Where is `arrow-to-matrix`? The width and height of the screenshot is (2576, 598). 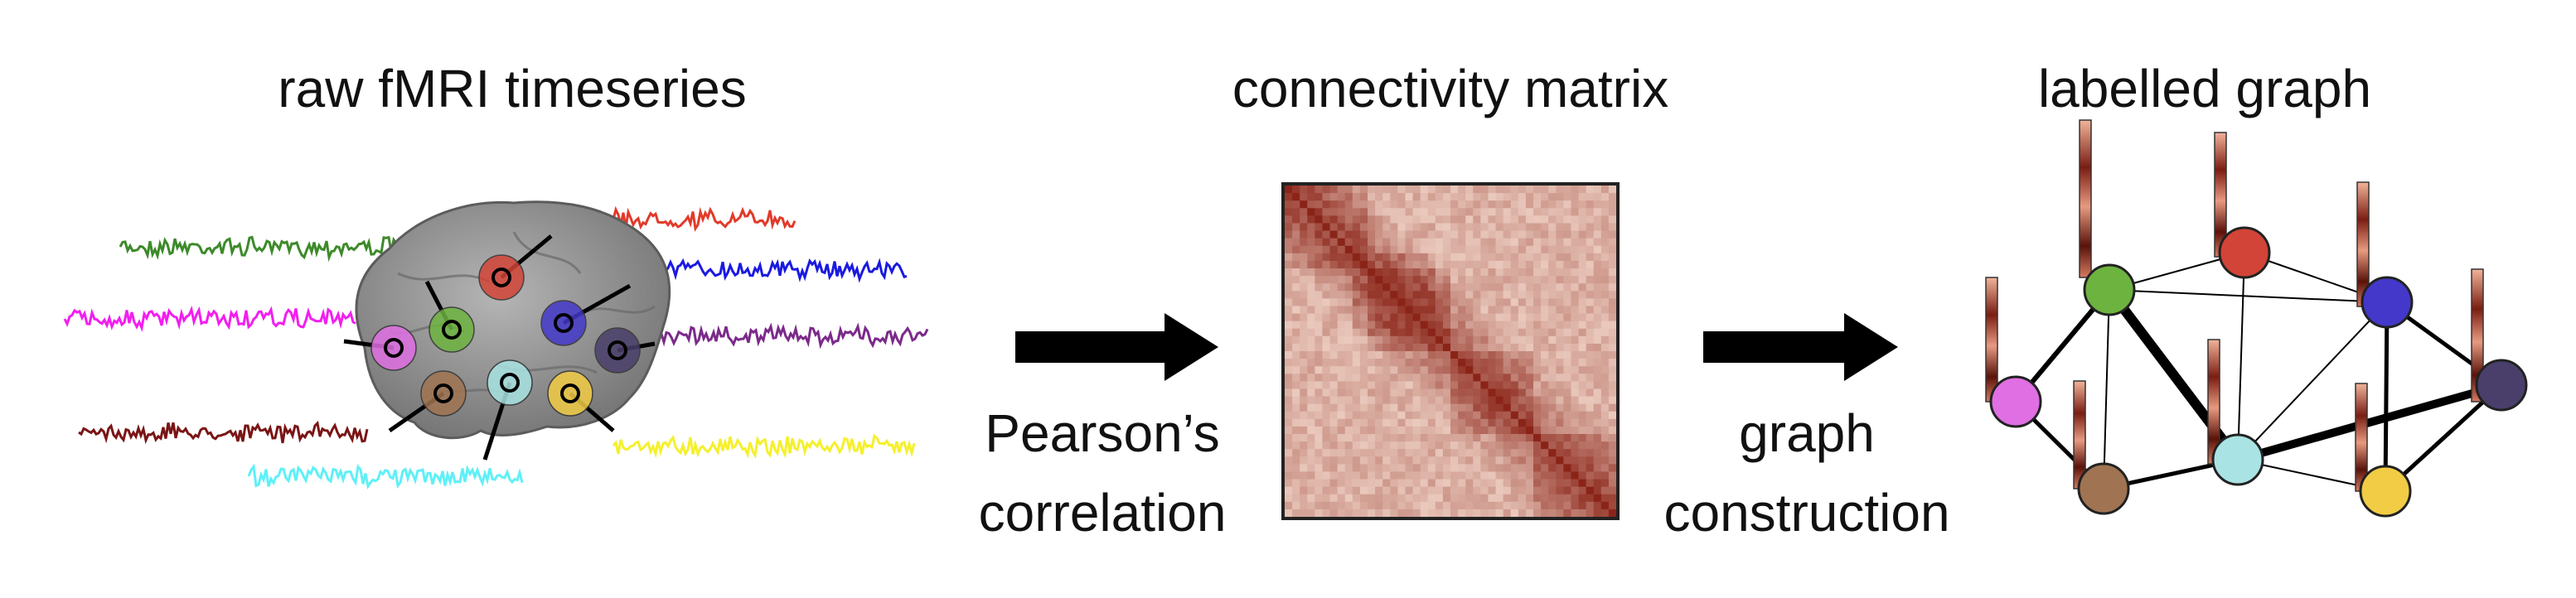 arrow-to-matrix is located at coordinates (1116, 347).